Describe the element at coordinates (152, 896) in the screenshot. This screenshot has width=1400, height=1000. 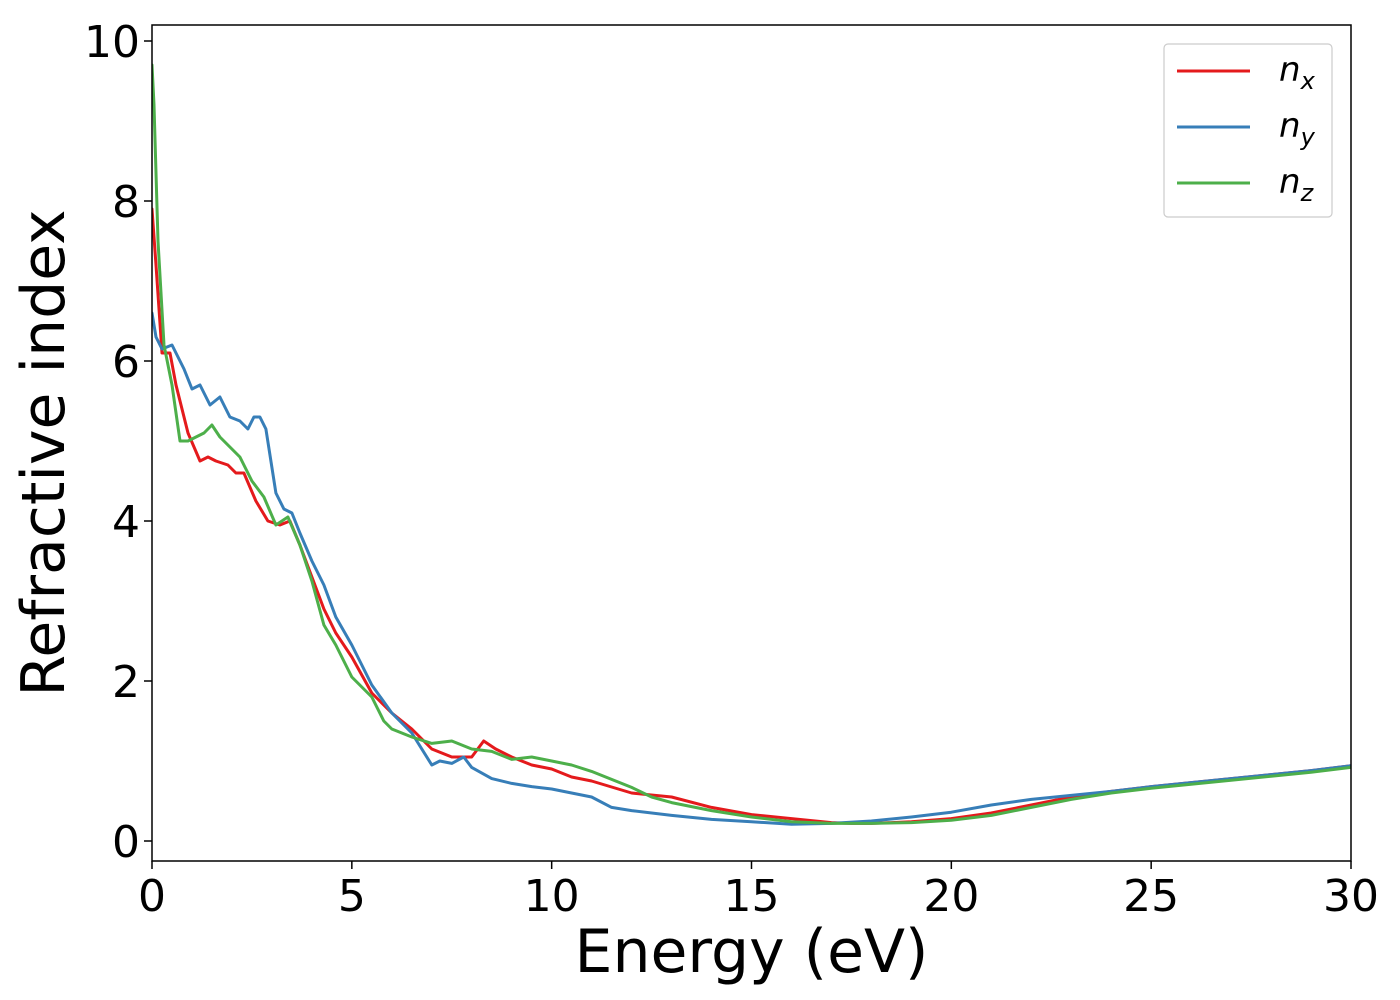
I see `x-tick-label: 0` at that location.